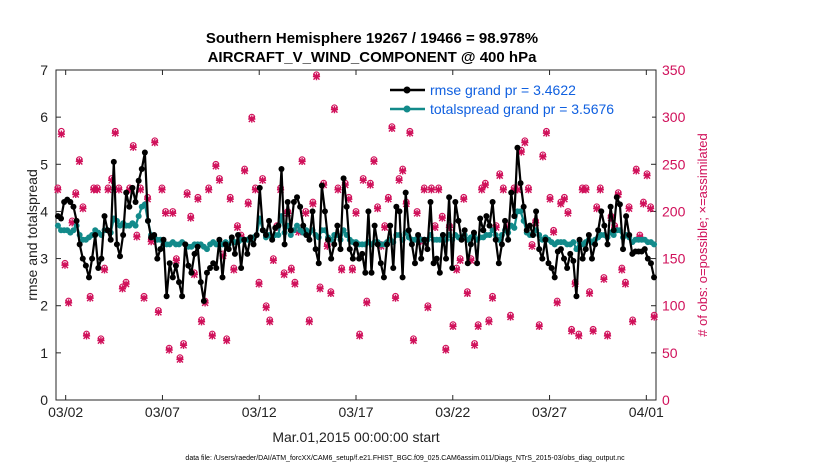 This screenshot has width=830, height=470. I want to click on y-right-tick-label: 200, so click(674, 211).